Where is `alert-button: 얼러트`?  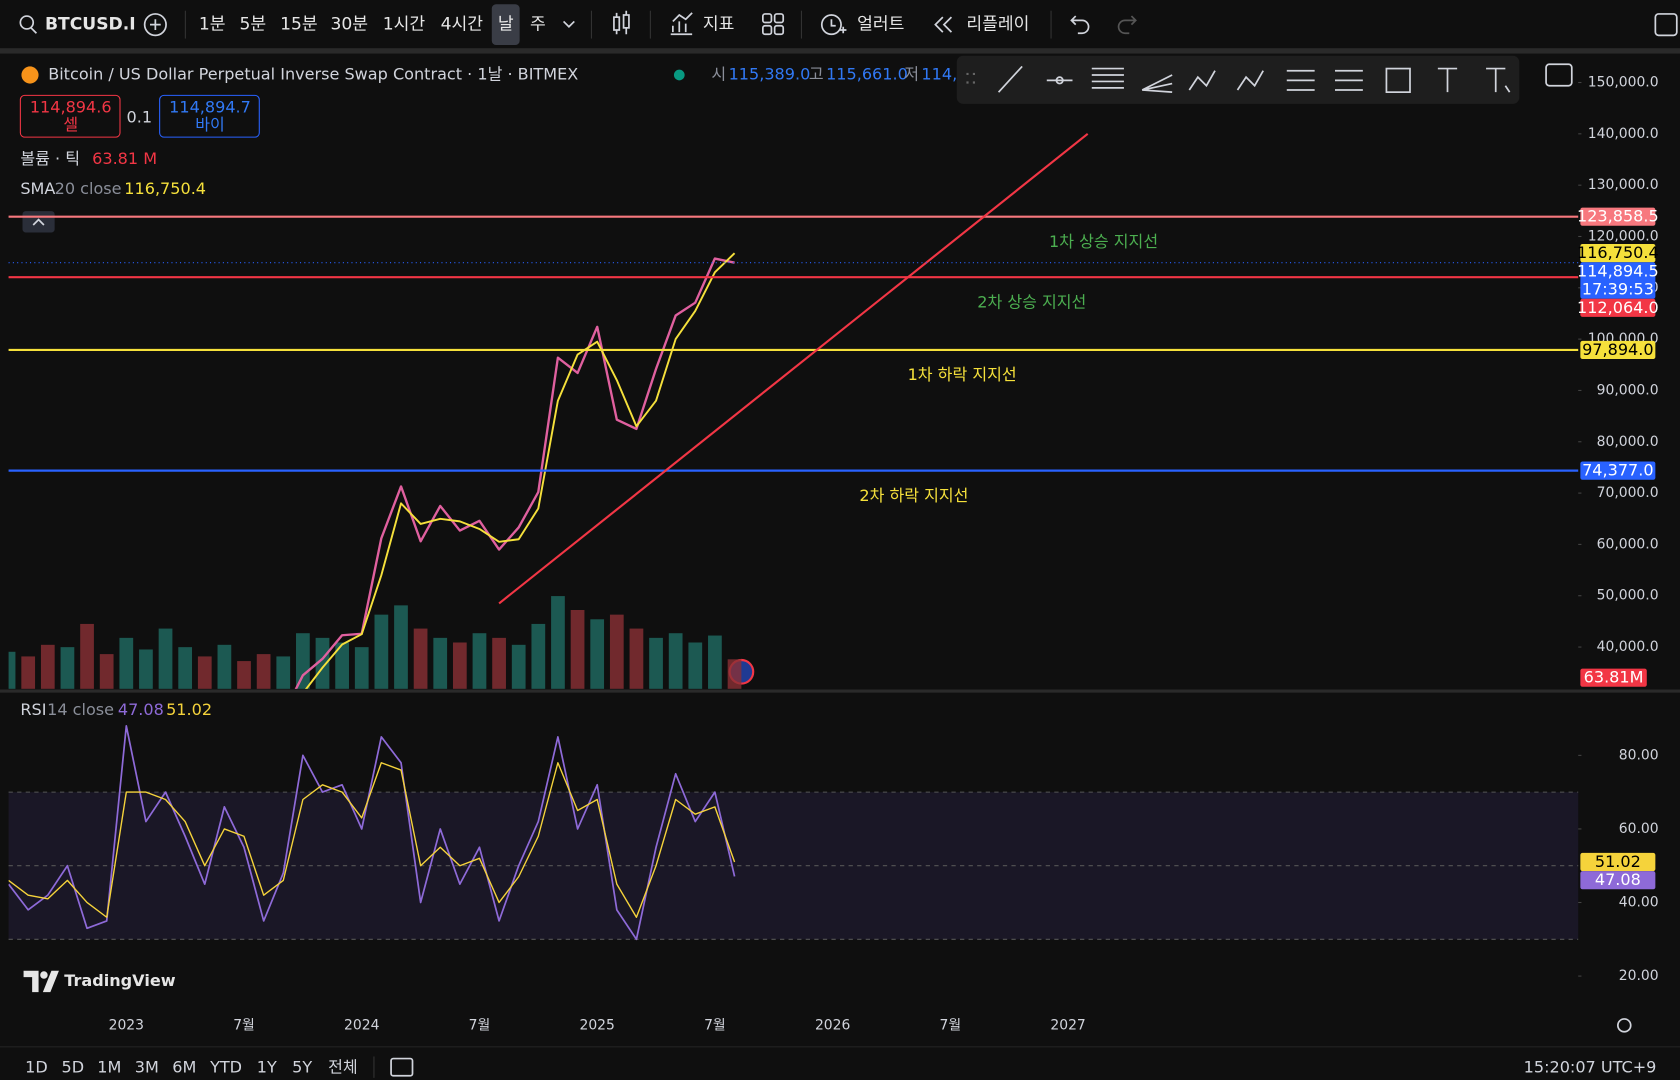 alert-button: 얼러트 is located at coordinates (880, 25).